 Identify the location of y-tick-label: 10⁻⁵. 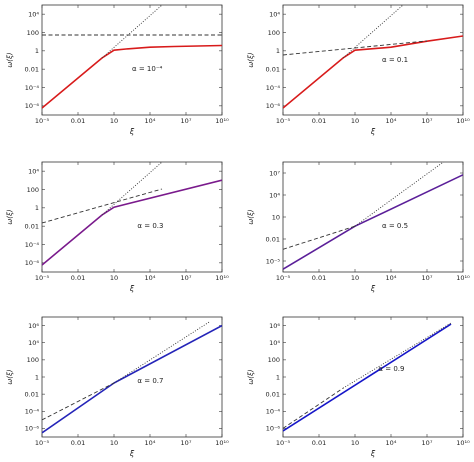
(273, 261).